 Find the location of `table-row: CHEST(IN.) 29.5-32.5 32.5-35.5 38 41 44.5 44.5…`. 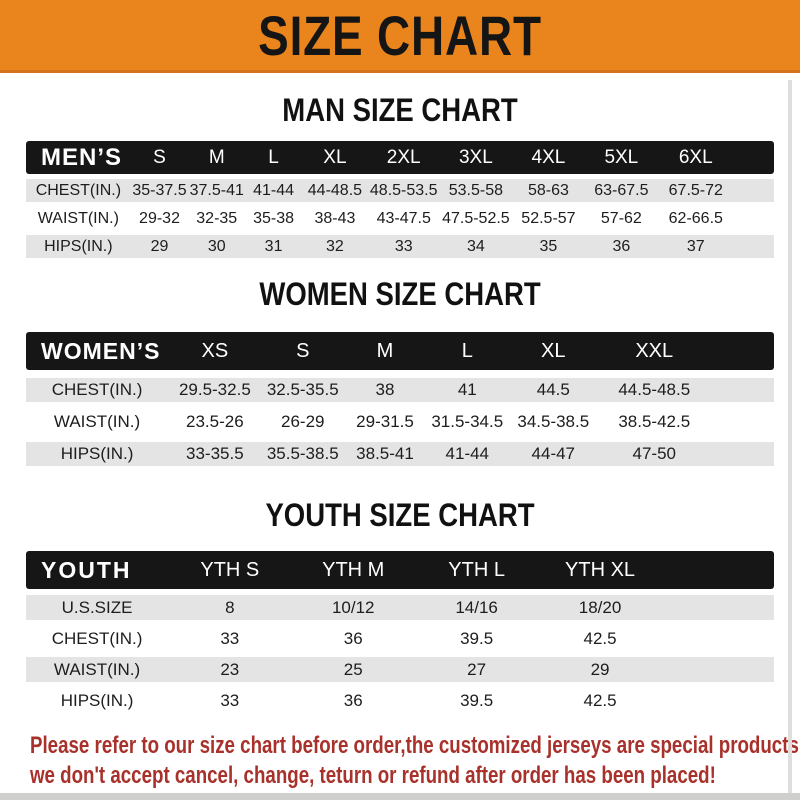

table-row: CHEST(IN.) 29.5-32.5 32.5-35.5 38 41 44.5 44.5… is located at coordinates (400, 390).